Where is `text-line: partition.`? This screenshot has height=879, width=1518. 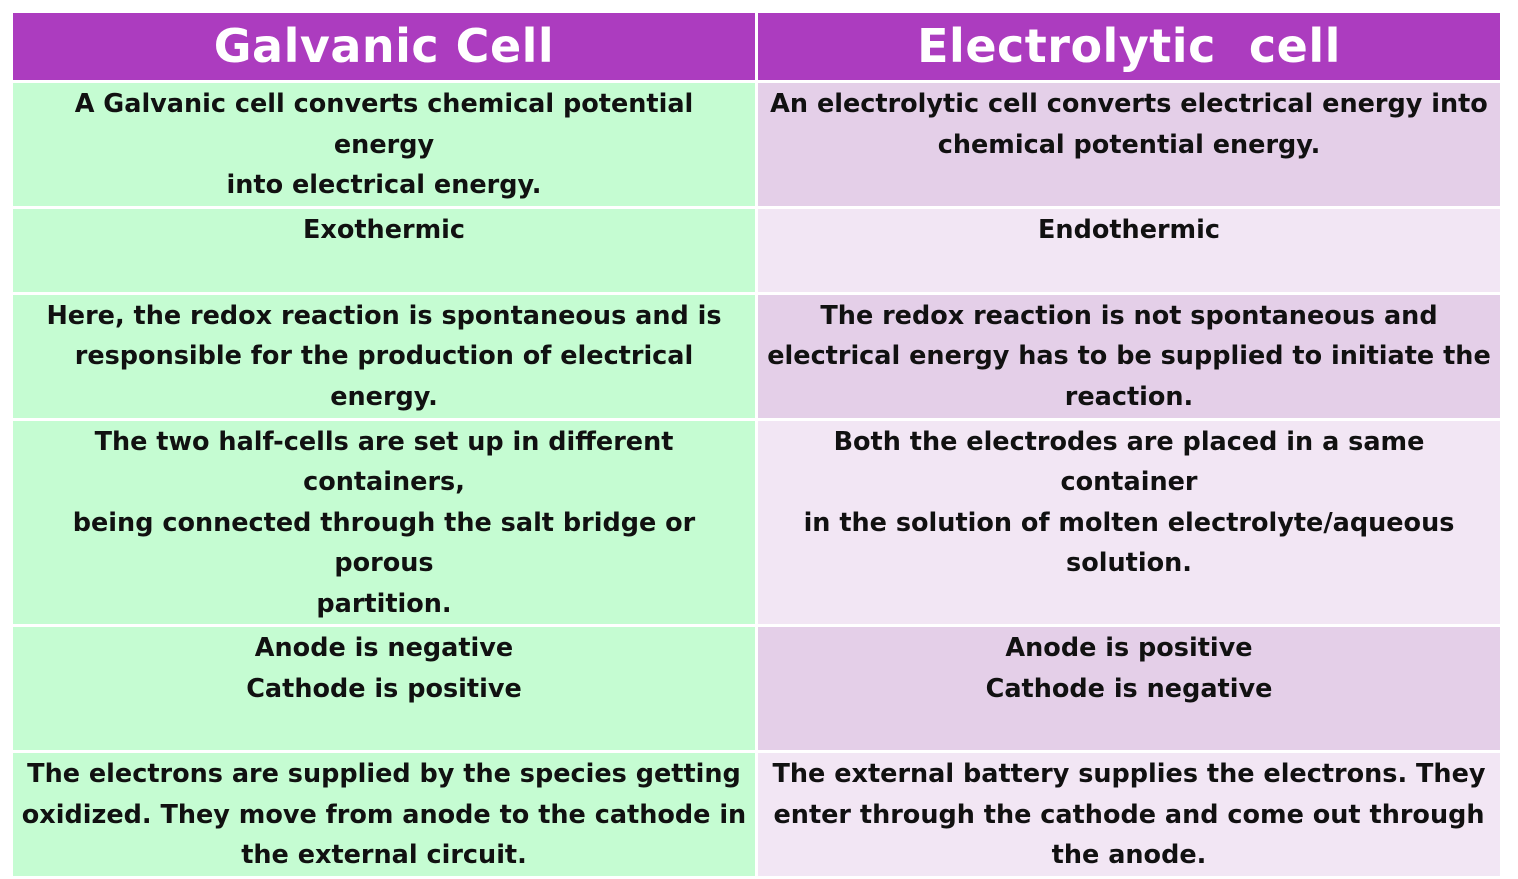 text-line: partition. is located at coordinates (384, 603).